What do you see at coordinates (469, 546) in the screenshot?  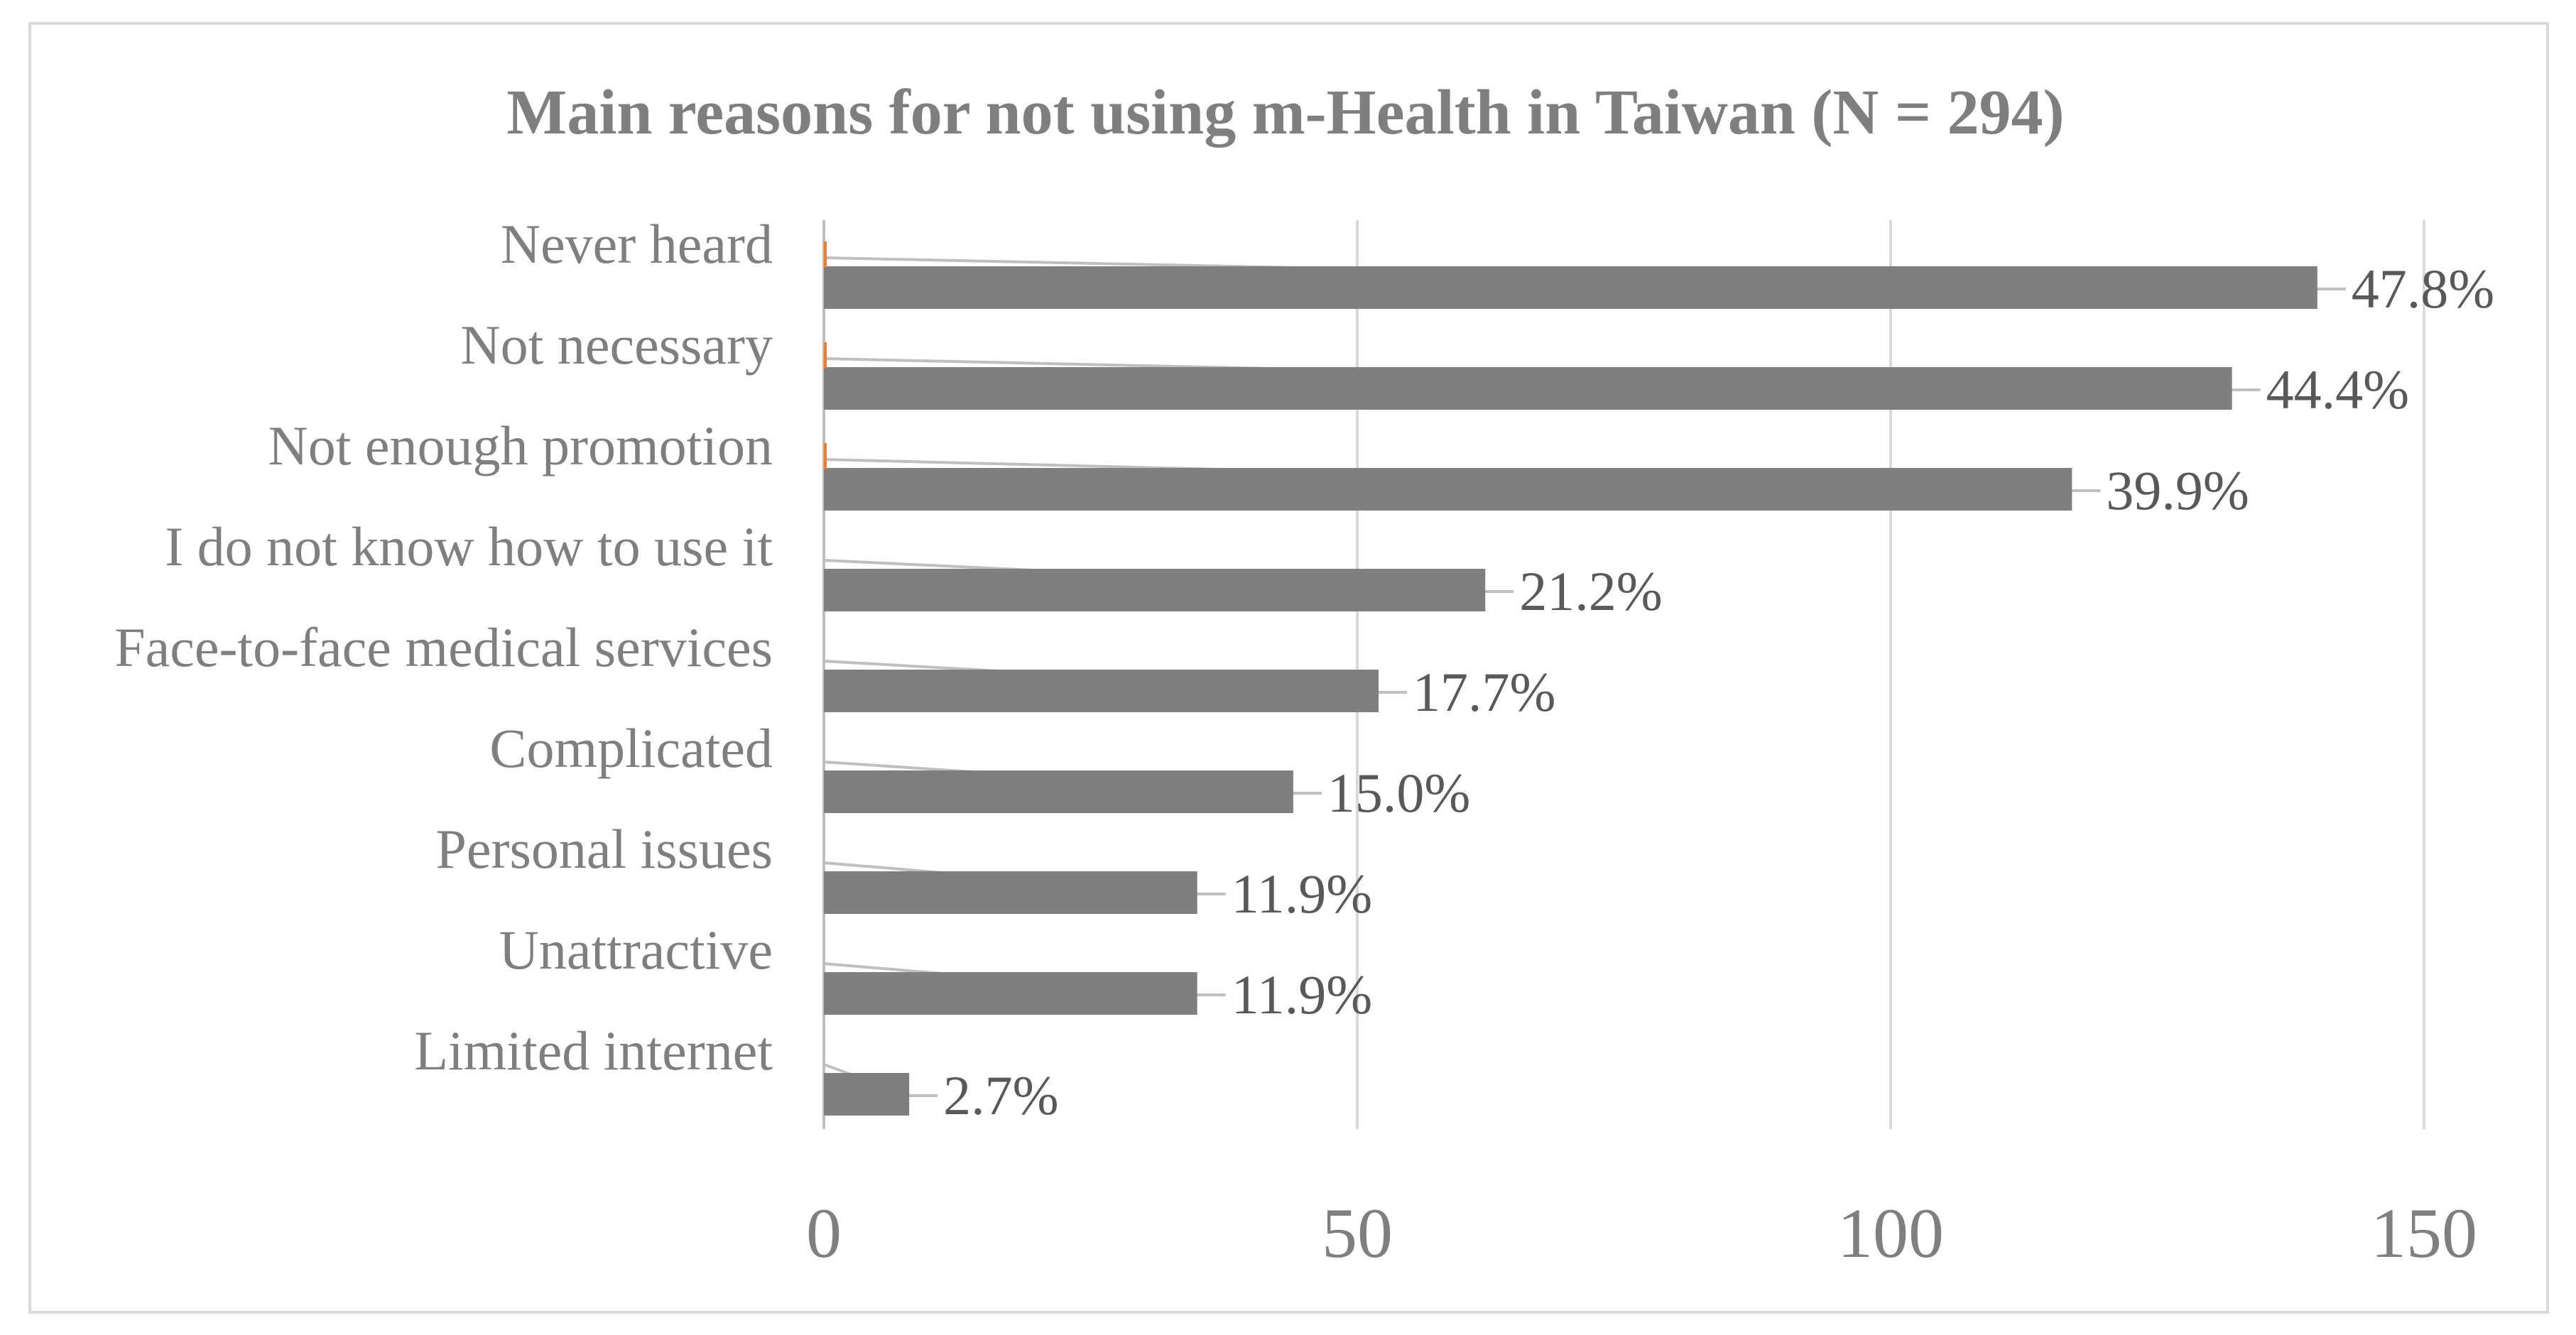 I see `category-label: I do not know how to use it` at bounding box center [469, 546].